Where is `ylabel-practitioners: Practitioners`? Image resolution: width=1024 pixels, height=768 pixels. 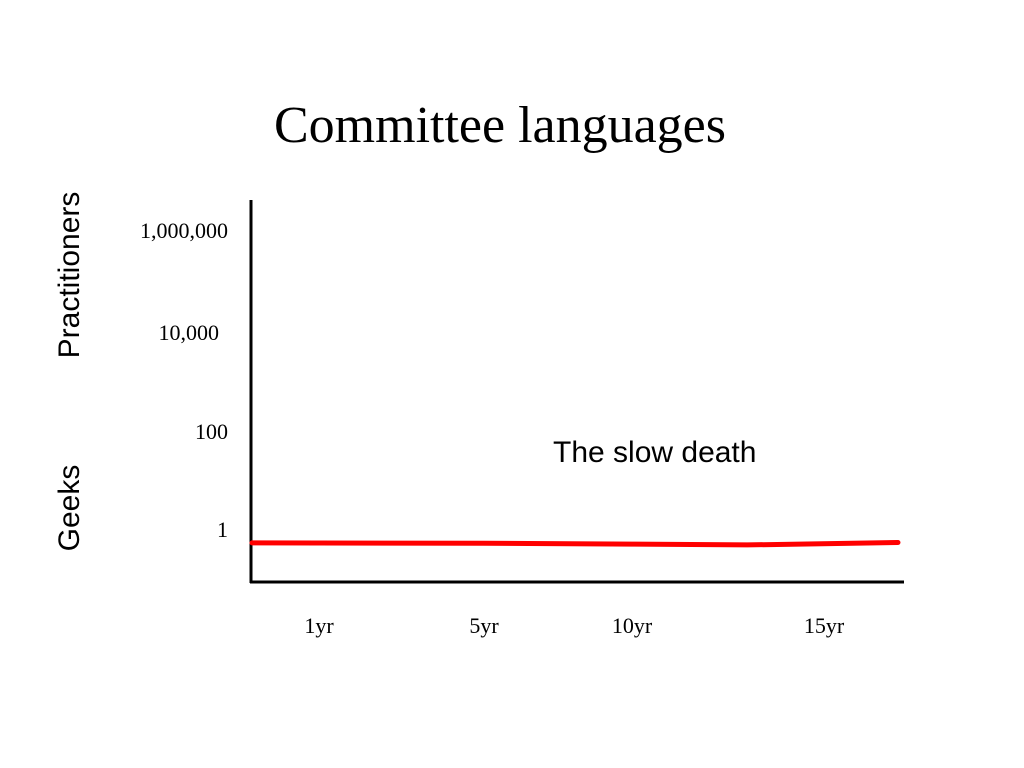
ylabel-practitioners: Practitioners is located at coordinates (69, 275).